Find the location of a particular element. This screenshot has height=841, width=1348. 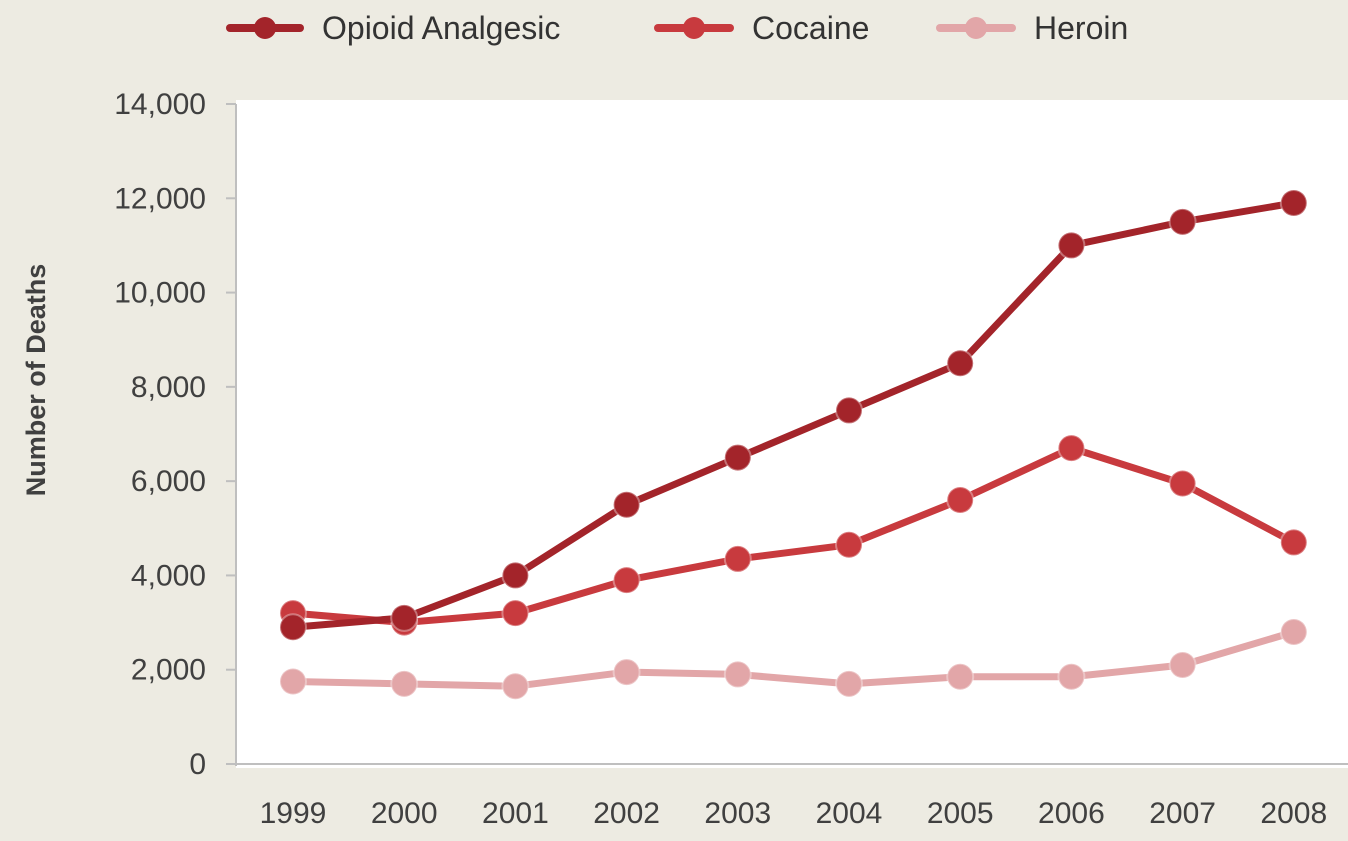

x-tick-label: 2003 is located at coordinates (737, 813).